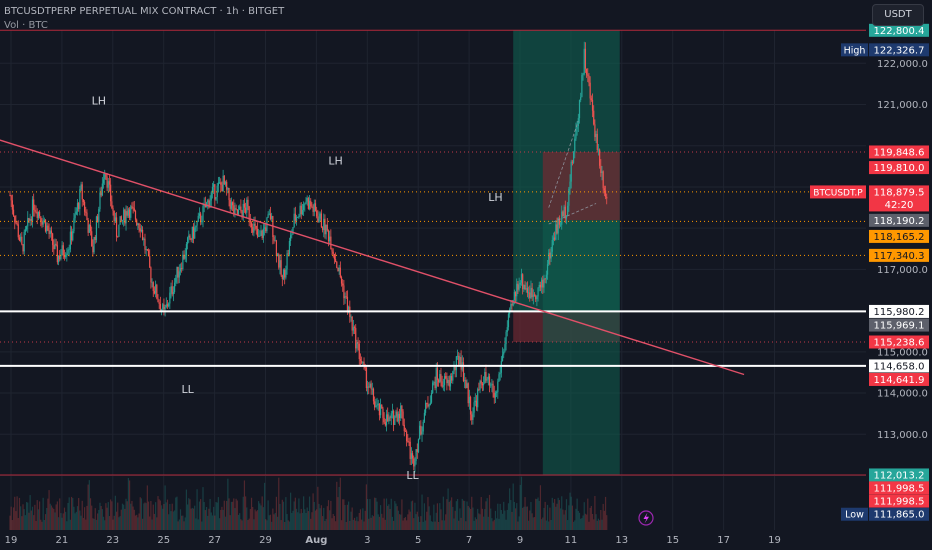  What do you see at coordinates (572, 214) in the screenshot?
I see `projection-line` at bounding box center [572, 214].